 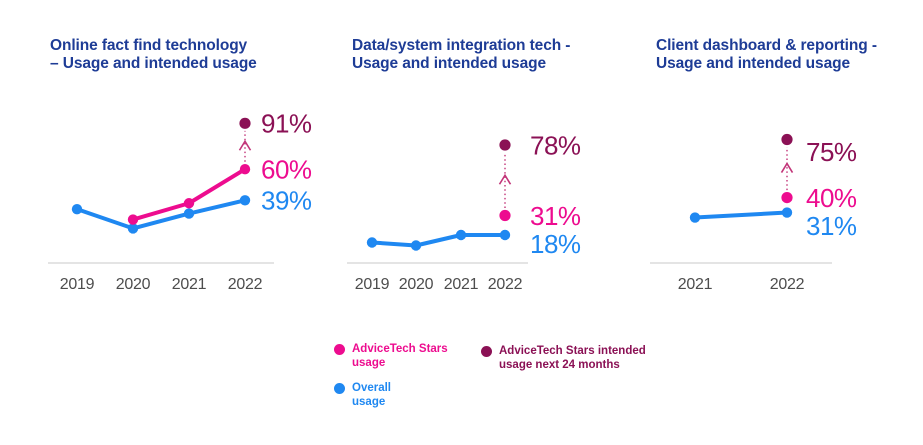 What do you see at coordinates (400, 349) in the screenshot?
I see `legend-line-1: AdviceTech Stars` at bounding box center [400, 349].